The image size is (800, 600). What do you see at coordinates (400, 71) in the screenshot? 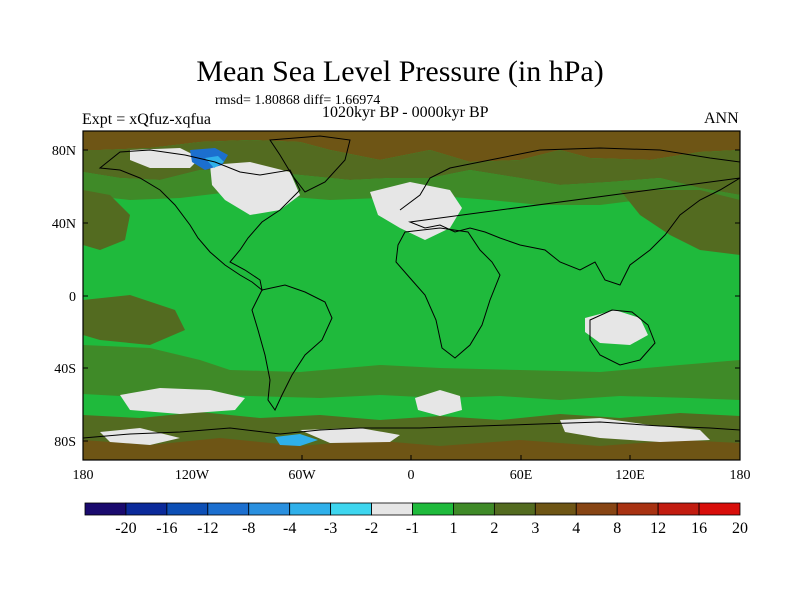
I see `map-title: Mean Sea Level Pressure (in hPa)` at bounding box center [400, 71].